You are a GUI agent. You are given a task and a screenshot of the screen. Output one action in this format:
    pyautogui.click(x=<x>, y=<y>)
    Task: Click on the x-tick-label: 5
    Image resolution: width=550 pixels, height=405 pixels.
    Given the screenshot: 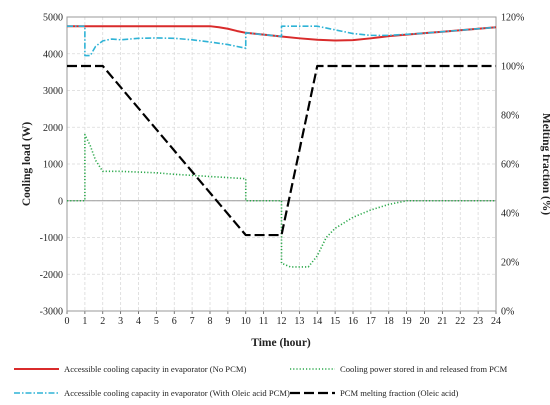 What is the action you would take?
    pyautogui.click(x=156, y=321)
    